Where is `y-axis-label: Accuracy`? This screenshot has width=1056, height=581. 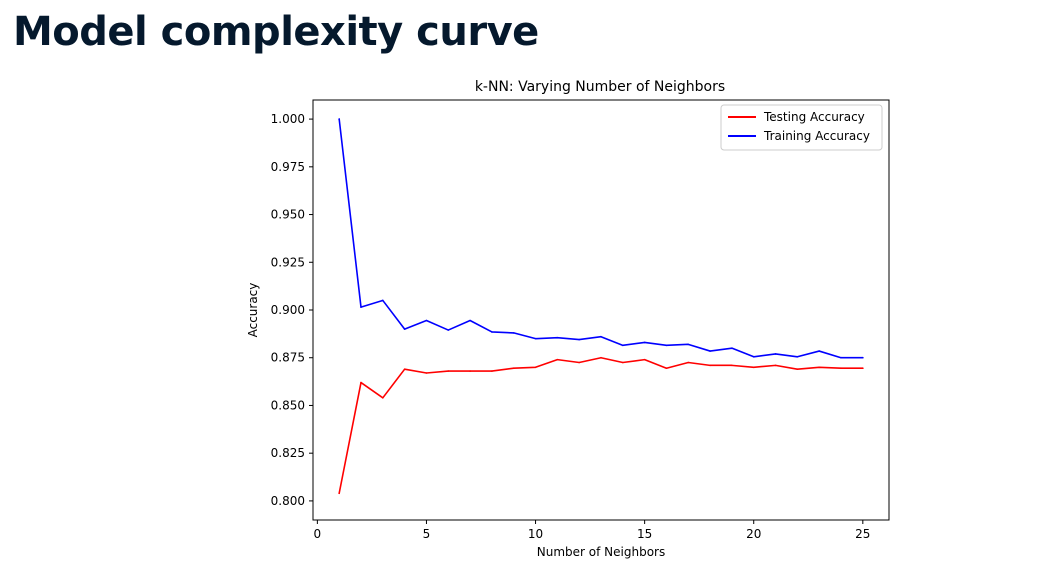 y-axis-label: Accuracy is located at coordinates (253, 310).